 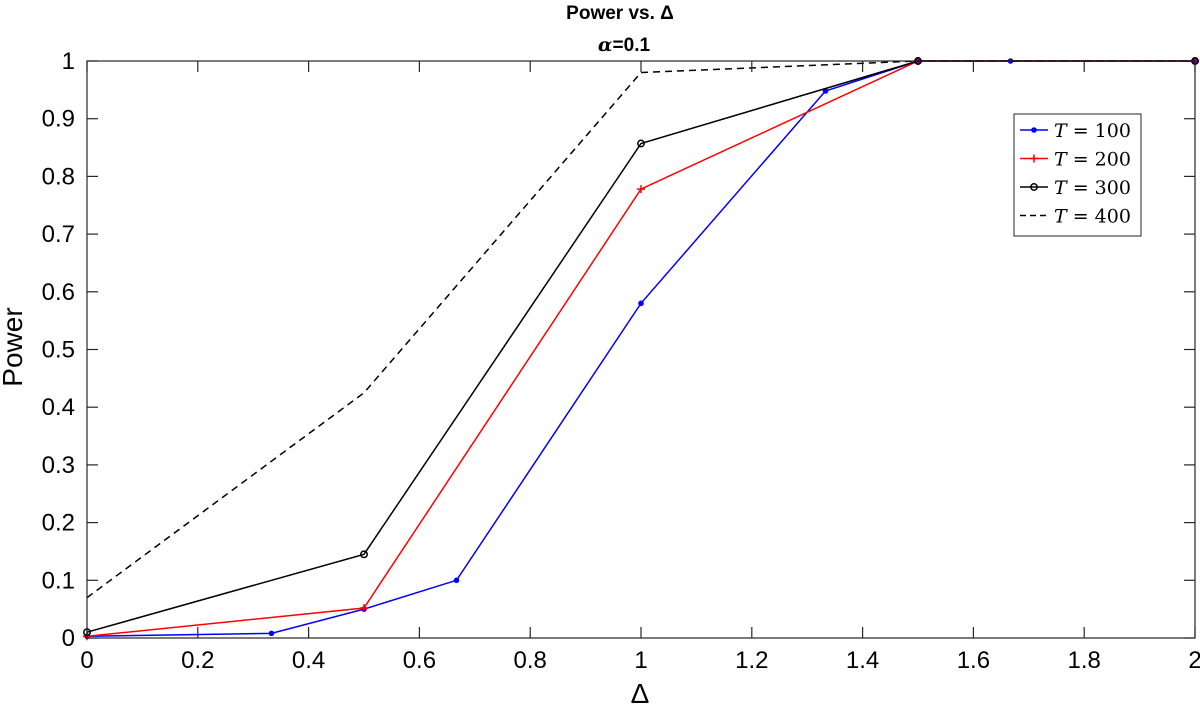 I want to click on x-axis-label: Δ, so click(x=640, y=693).